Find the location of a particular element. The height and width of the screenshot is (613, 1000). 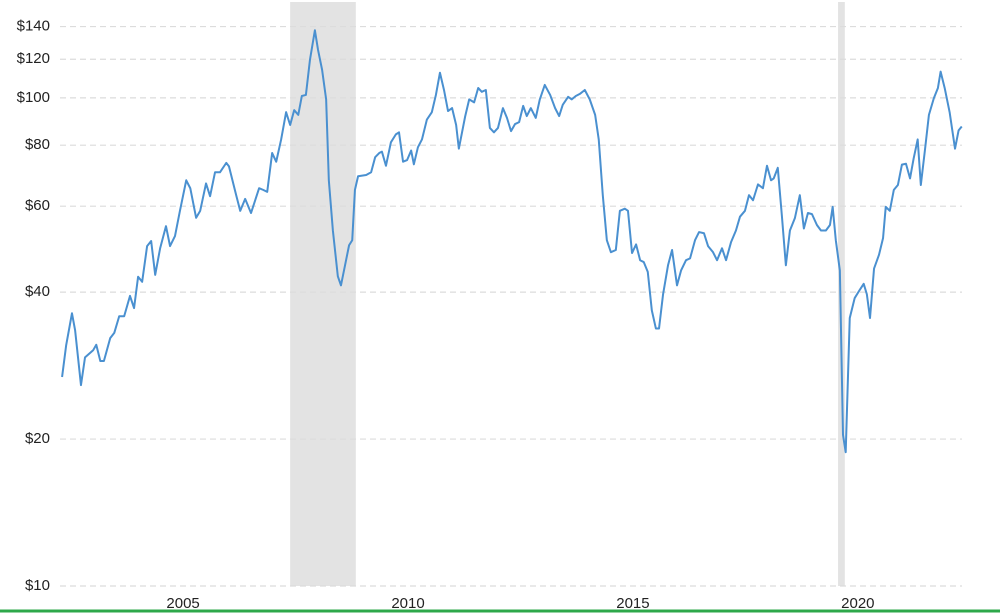

y-tick-label: $20 is located at coordinates (37, 438).